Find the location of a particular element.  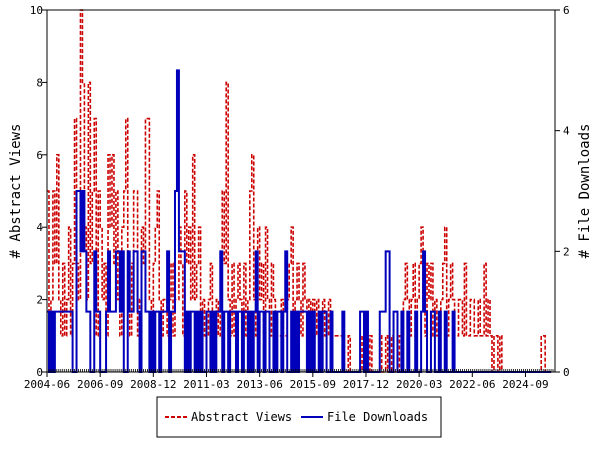

y-left-axis-title: # Abstract Views is located at coordinates (16, 191).